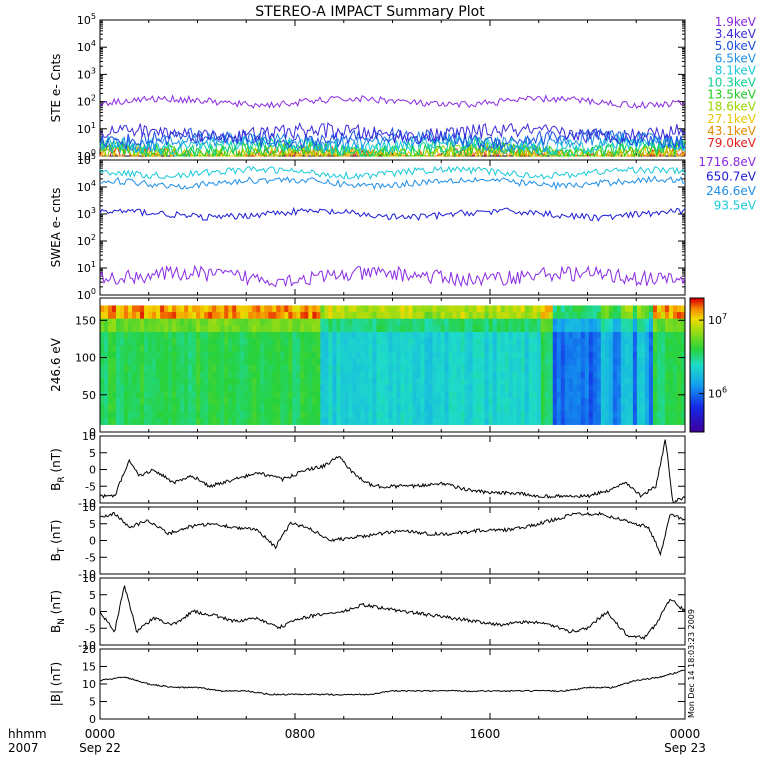 Image resolution: width=780 pixels, height=784 pixels. I want to click on pad-colorbar-step, so click(697, 364).